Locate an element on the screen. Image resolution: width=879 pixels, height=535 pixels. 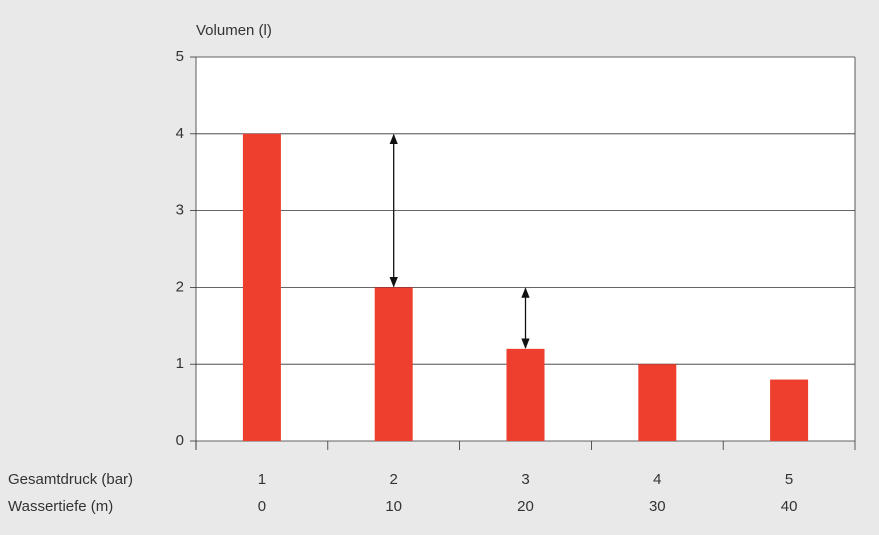
x2-tick-label: 0 is located at coordinates (262, 506).